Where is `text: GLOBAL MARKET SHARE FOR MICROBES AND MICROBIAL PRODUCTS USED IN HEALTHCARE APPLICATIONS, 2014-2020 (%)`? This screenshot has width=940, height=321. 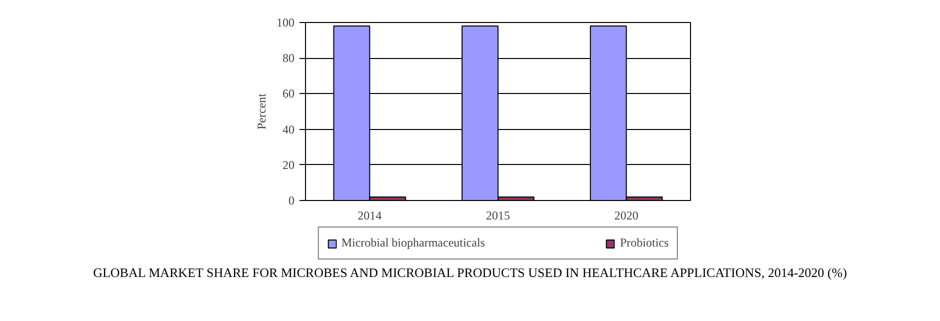
text: GLOBAL MARKET SHARE FOR MICROBES AND MICROBIAL PRODUCTS USED IN HEALTHCARE APPLICATIONS, 2014-2020 (%) is located at coordinates (470, 273).